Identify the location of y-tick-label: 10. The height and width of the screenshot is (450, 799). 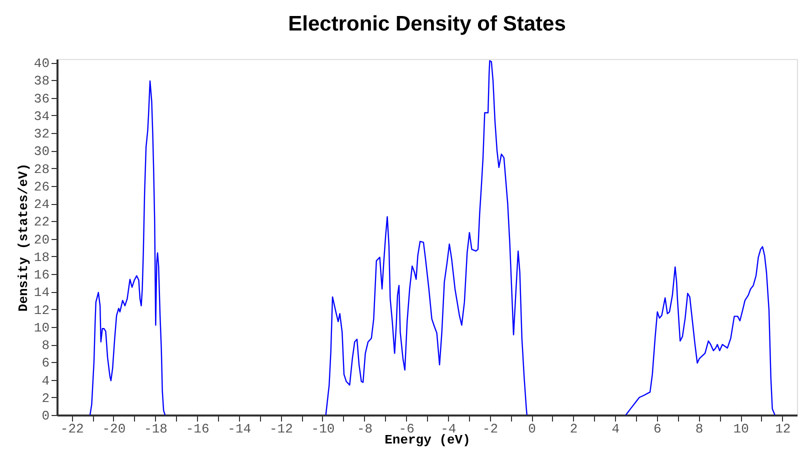
(42, 328).